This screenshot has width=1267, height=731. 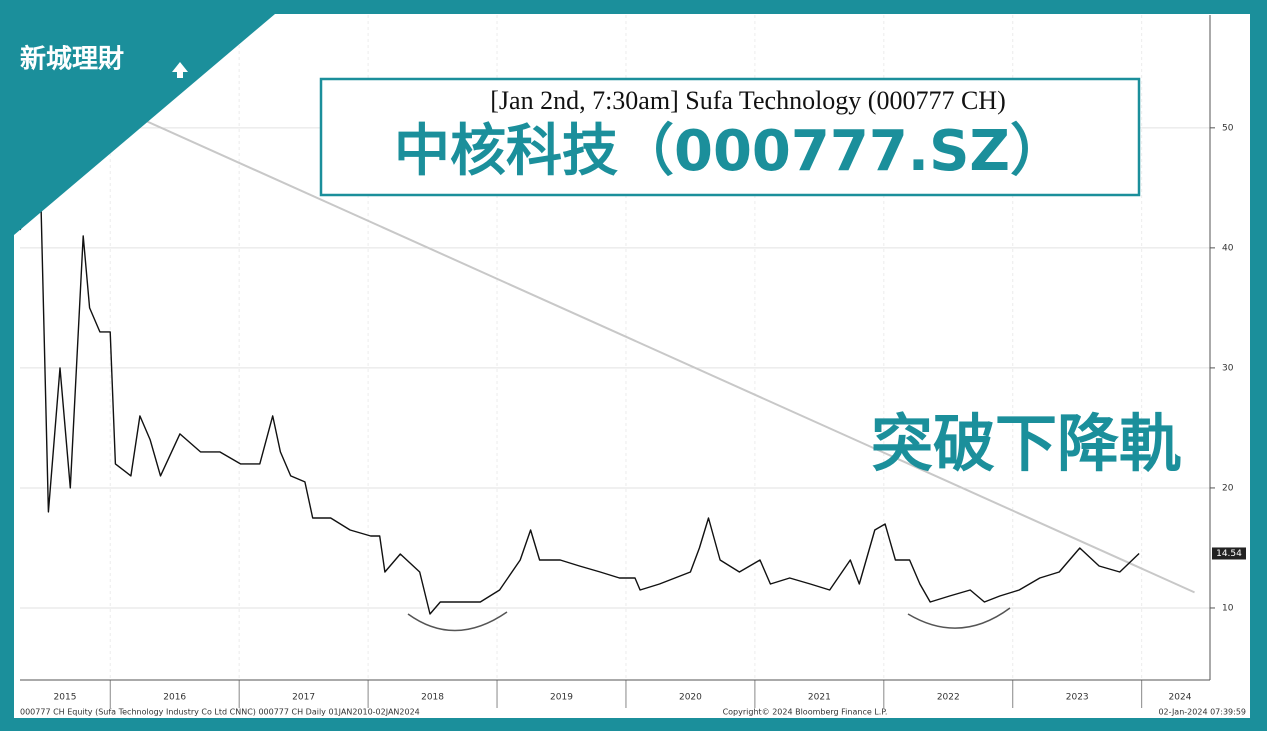 I want to click on footer-center: Copyright© 2024 Bloomberg Finance L.P., so click(x=805, y=712).